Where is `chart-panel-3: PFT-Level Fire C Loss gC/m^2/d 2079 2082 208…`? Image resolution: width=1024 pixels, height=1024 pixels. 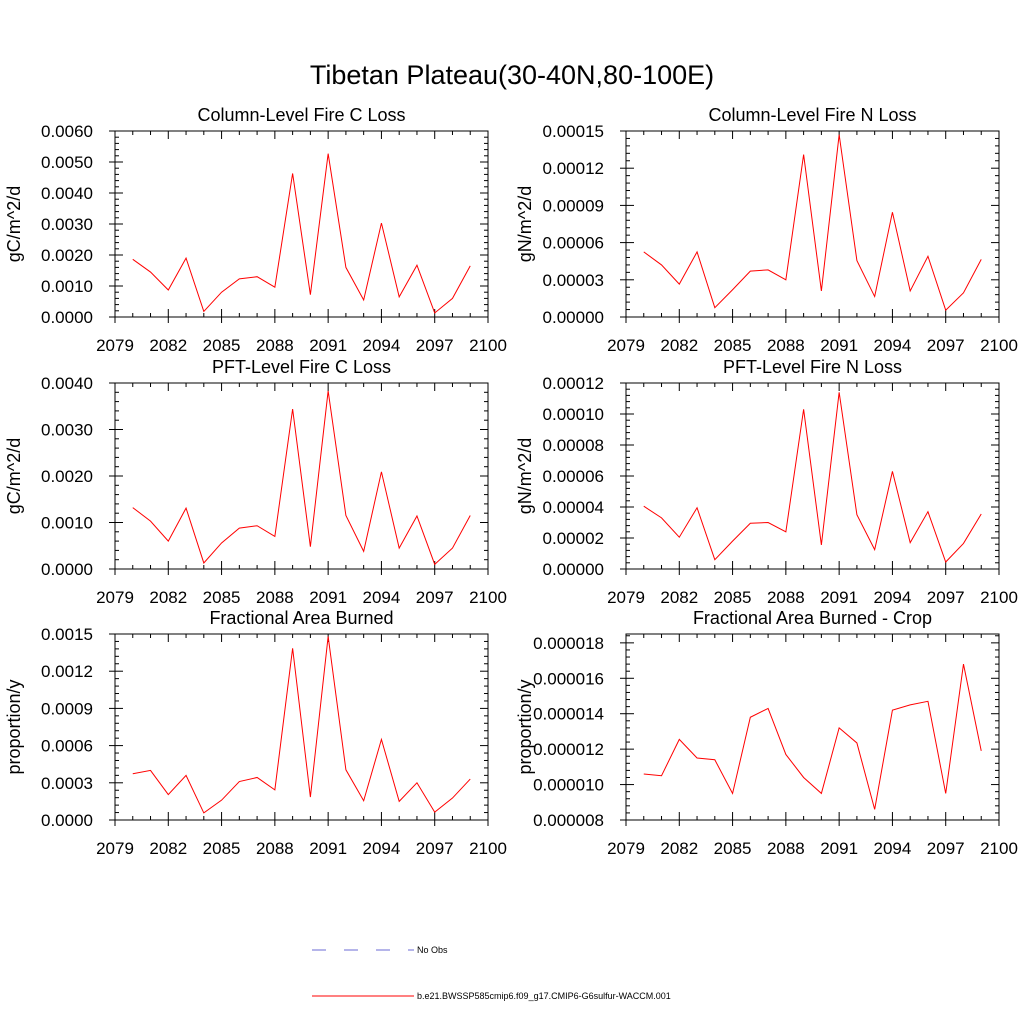
chart-panel-3: PFT-Level Fire C Loss gC/m^2/d 2079 2082 208… is located at coordinates (255, 482).